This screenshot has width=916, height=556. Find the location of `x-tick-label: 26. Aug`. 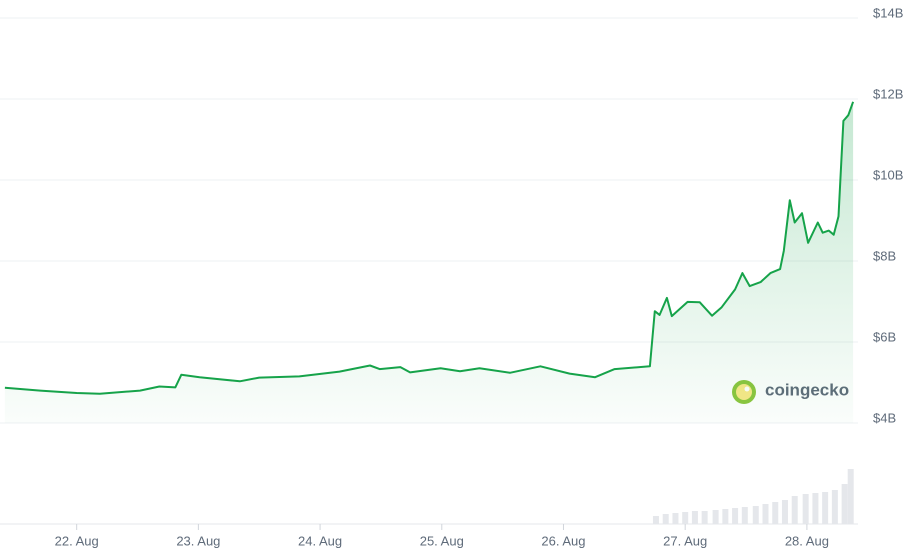

x-tick-label: 26. Aug is located at coordinates (563, 540).